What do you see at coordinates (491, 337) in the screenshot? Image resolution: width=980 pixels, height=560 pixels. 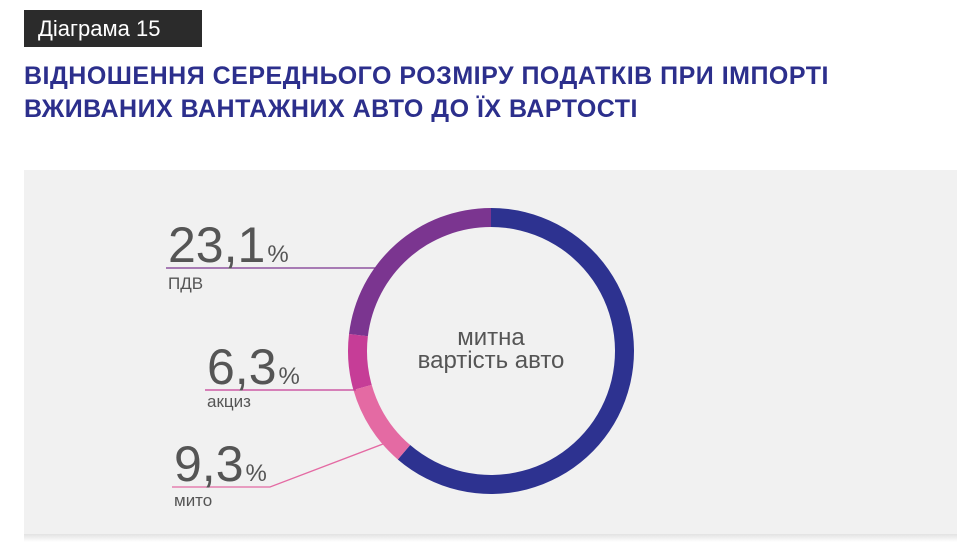 I see `center-label-line-1: митна` at bounding box center [491, 337].